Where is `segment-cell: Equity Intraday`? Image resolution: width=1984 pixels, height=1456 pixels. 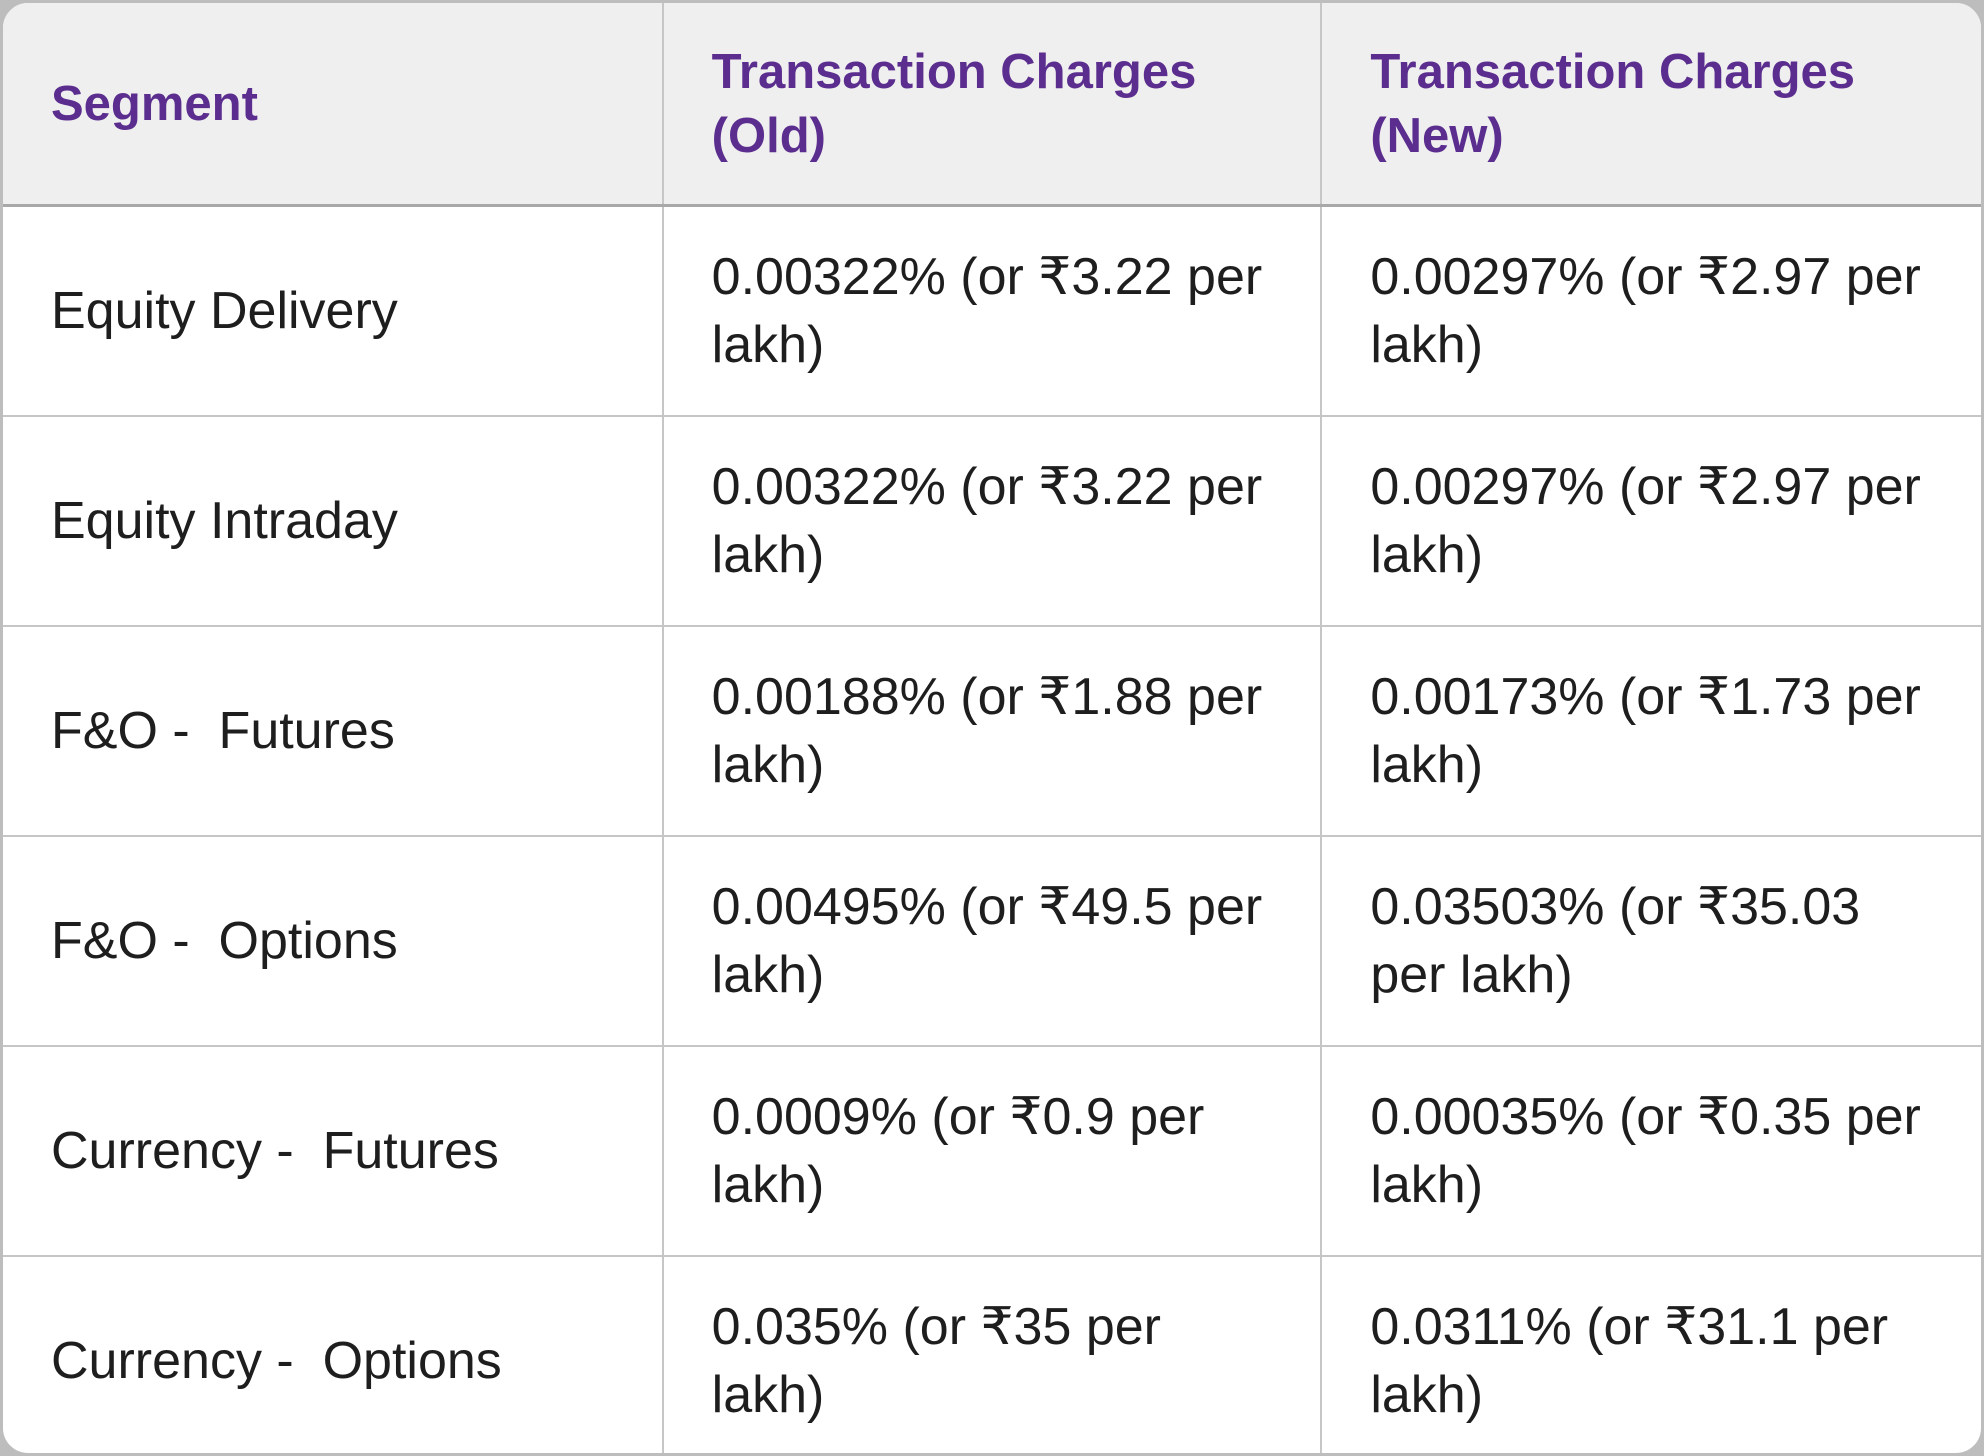
segment-cell: Equity Intraday is located at coordinates (333, 520).